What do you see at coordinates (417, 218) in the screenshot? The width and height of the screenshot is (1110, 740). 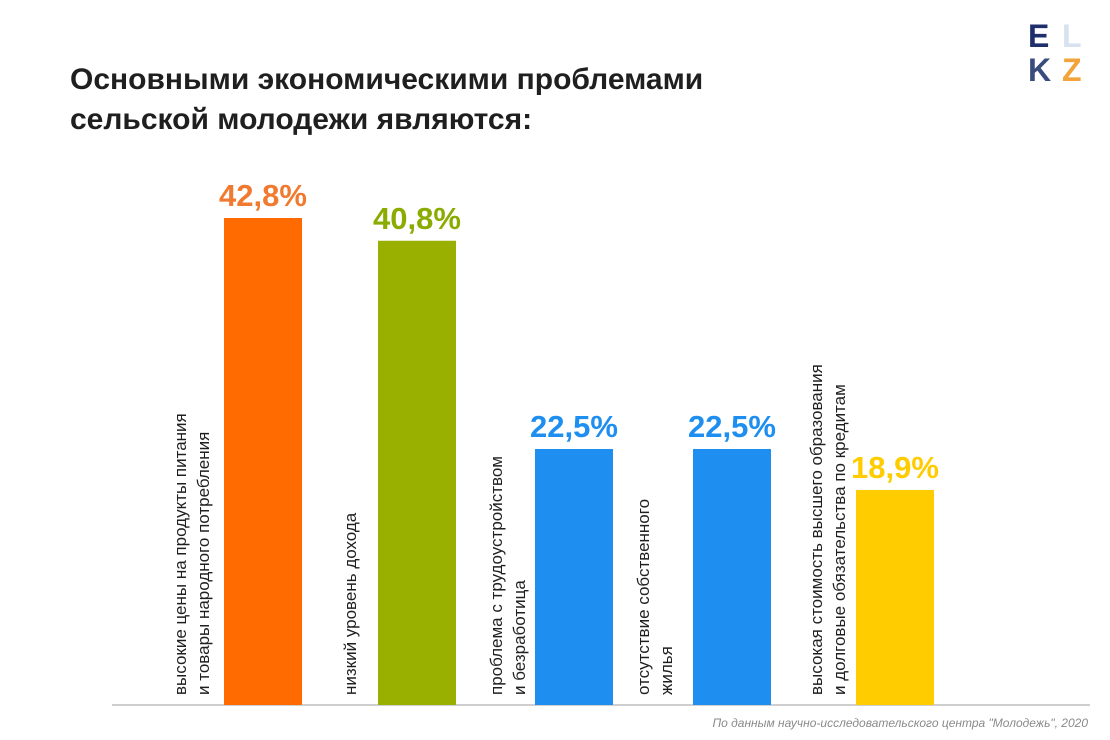 I see `data-label: 40,8%` at bounding box center [417, 218].